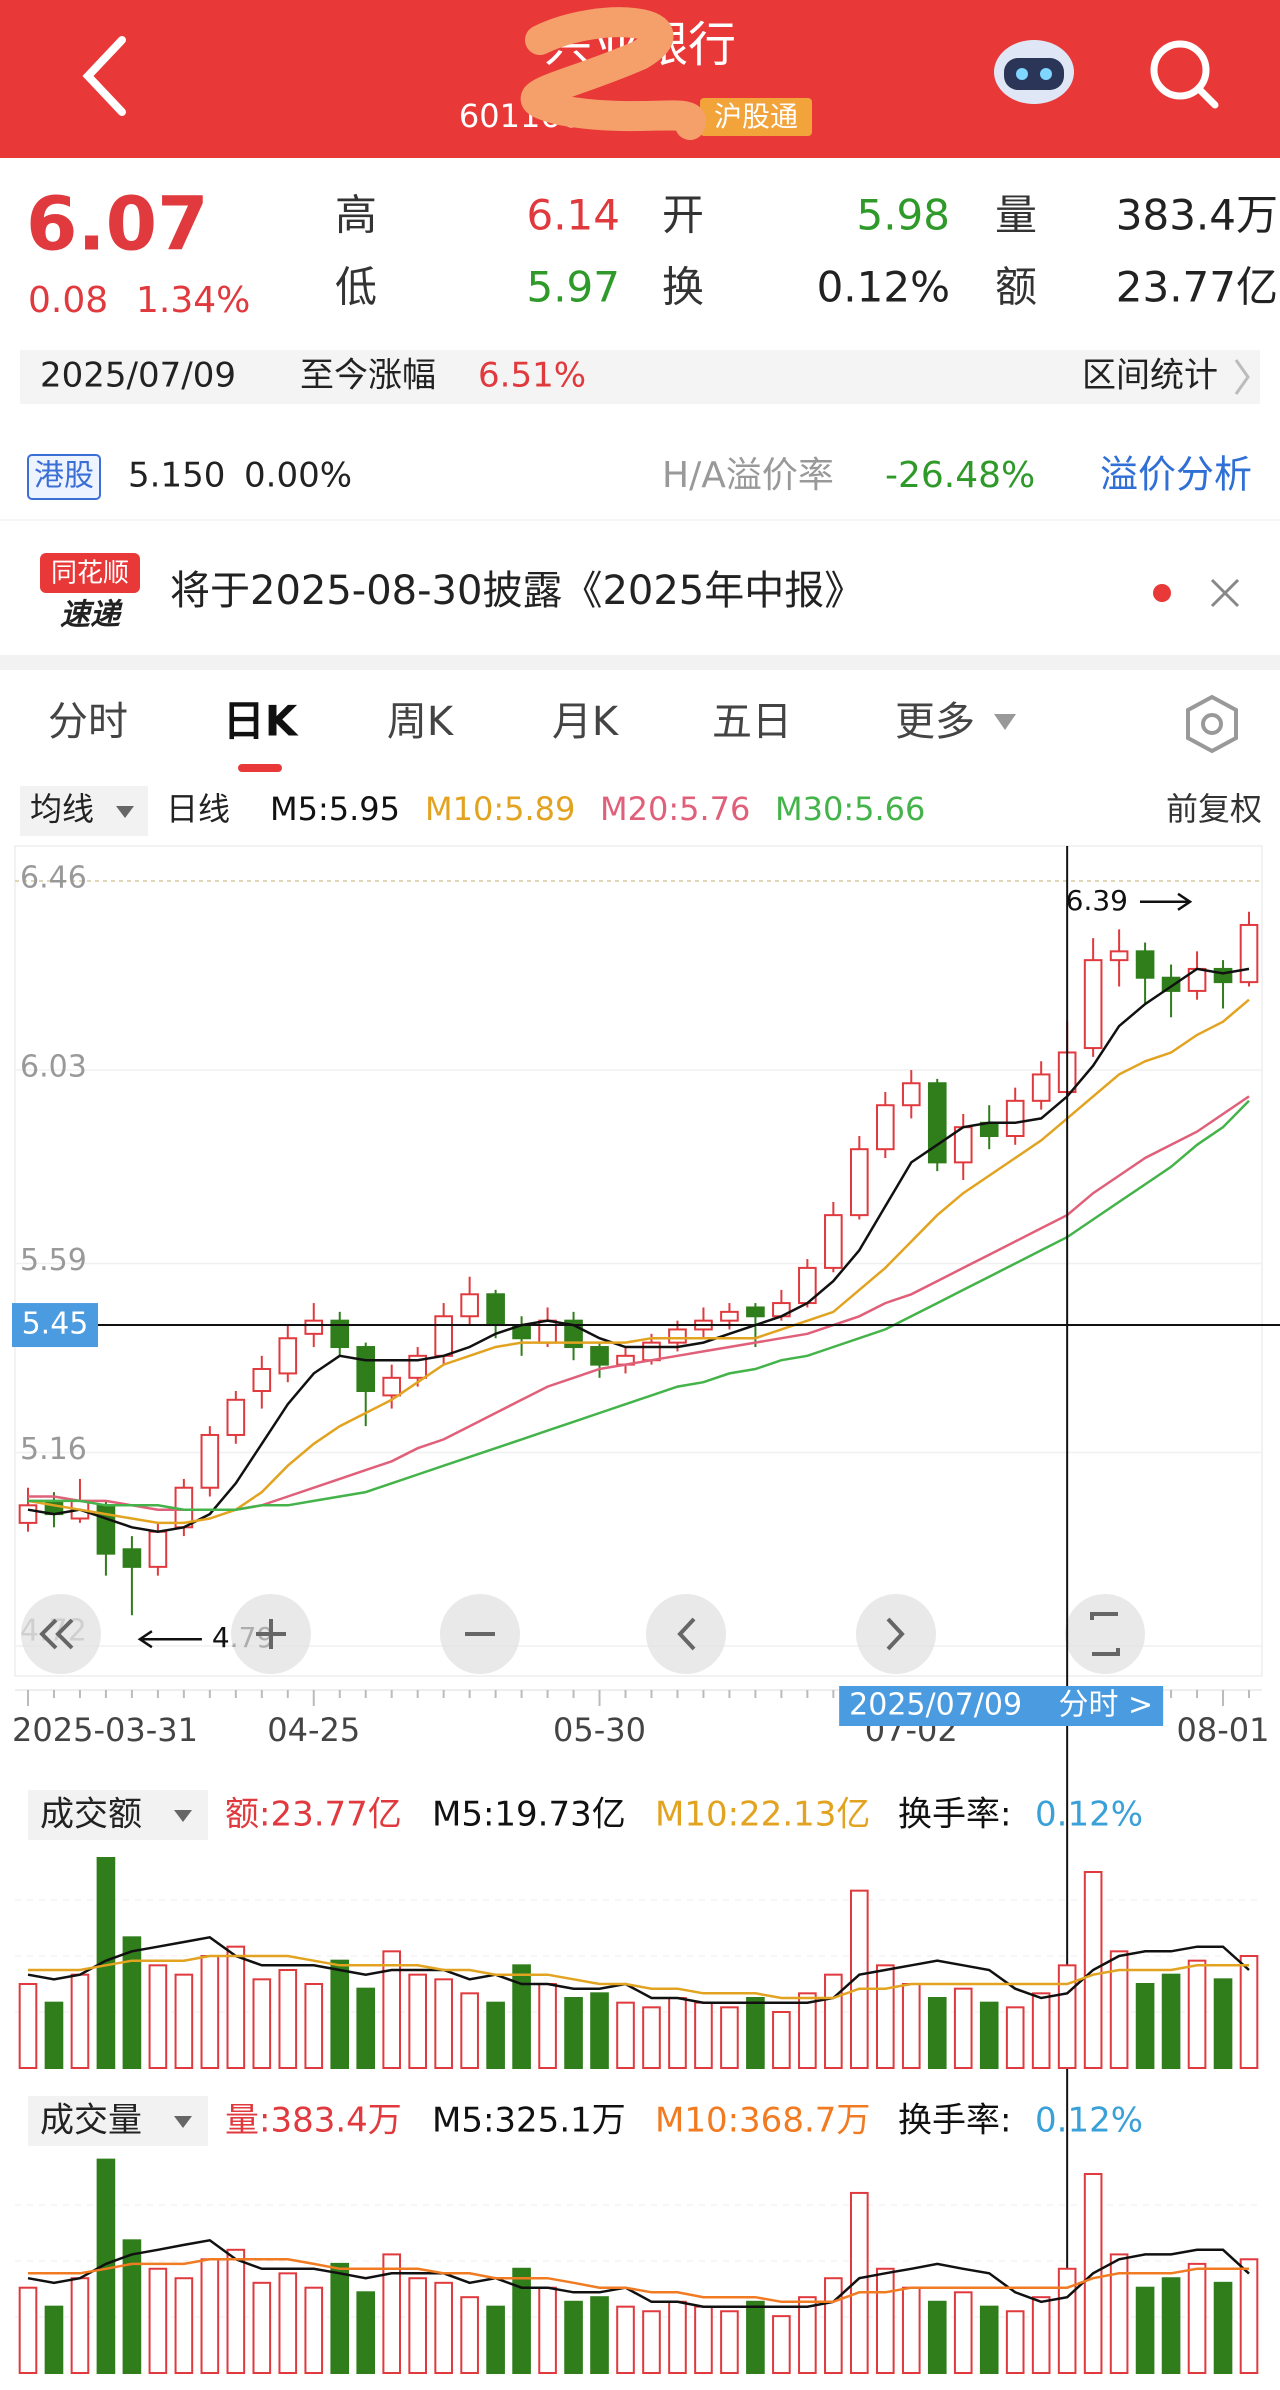  I want to click on label: 量, so click(1016, 215).